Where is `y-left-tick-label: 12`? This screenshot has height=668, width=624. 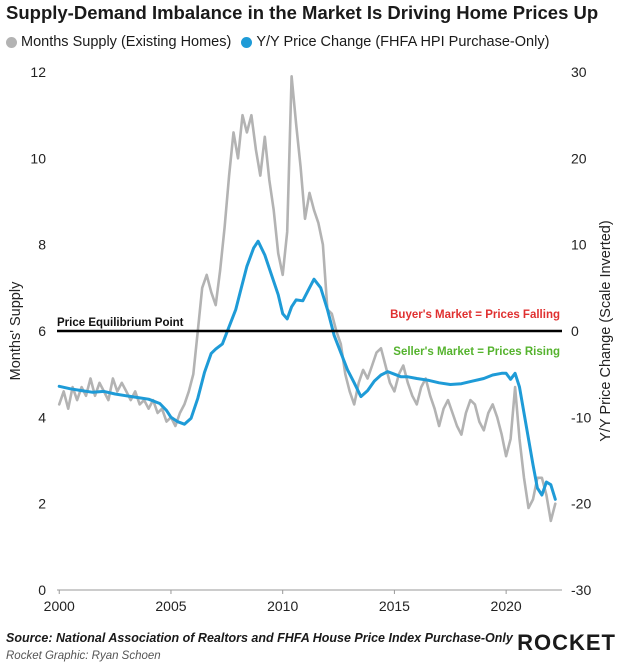
y-left-tick-label: 12 is located at coordinates (38, 72).